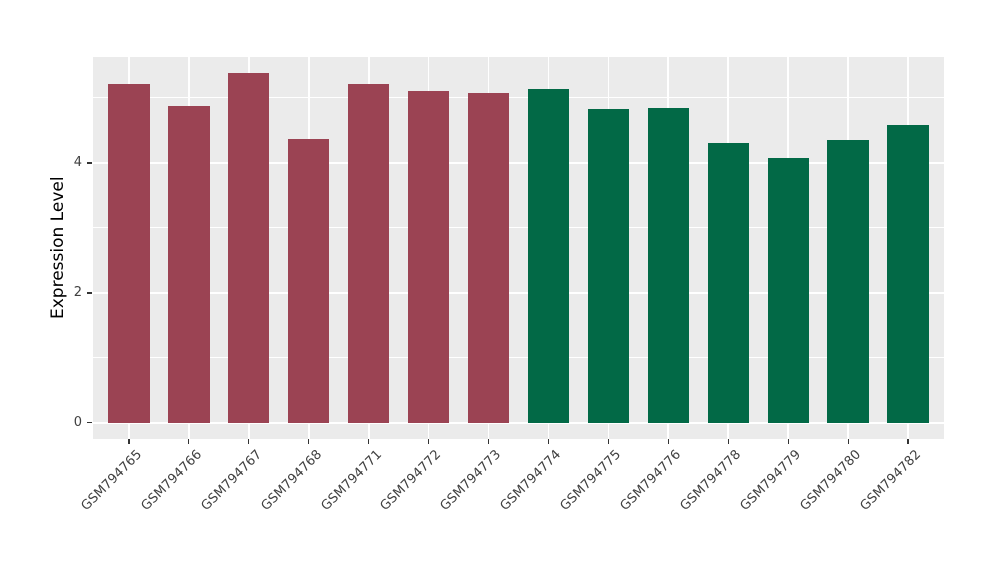  Describe the element at coordinates (651, 480) in the screenshot. I see `x-tick-label: GSM794776` at that location.